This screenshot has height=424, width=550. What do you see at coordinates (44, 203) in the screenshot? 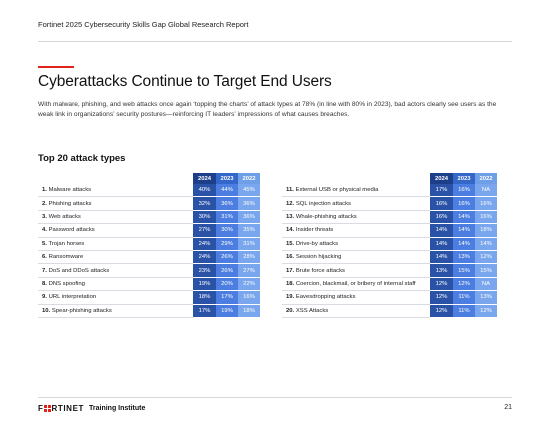
I see `rank-number: 2.` at bounding box center [44, 203].